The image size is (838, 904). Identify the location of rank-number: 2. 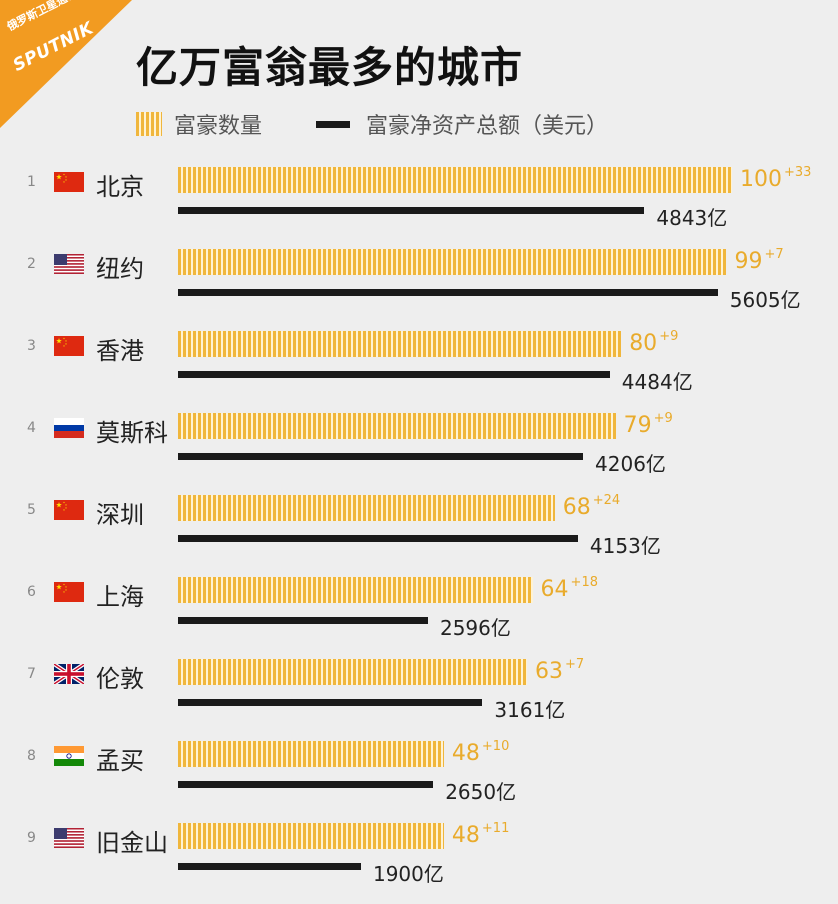
(31, 264).